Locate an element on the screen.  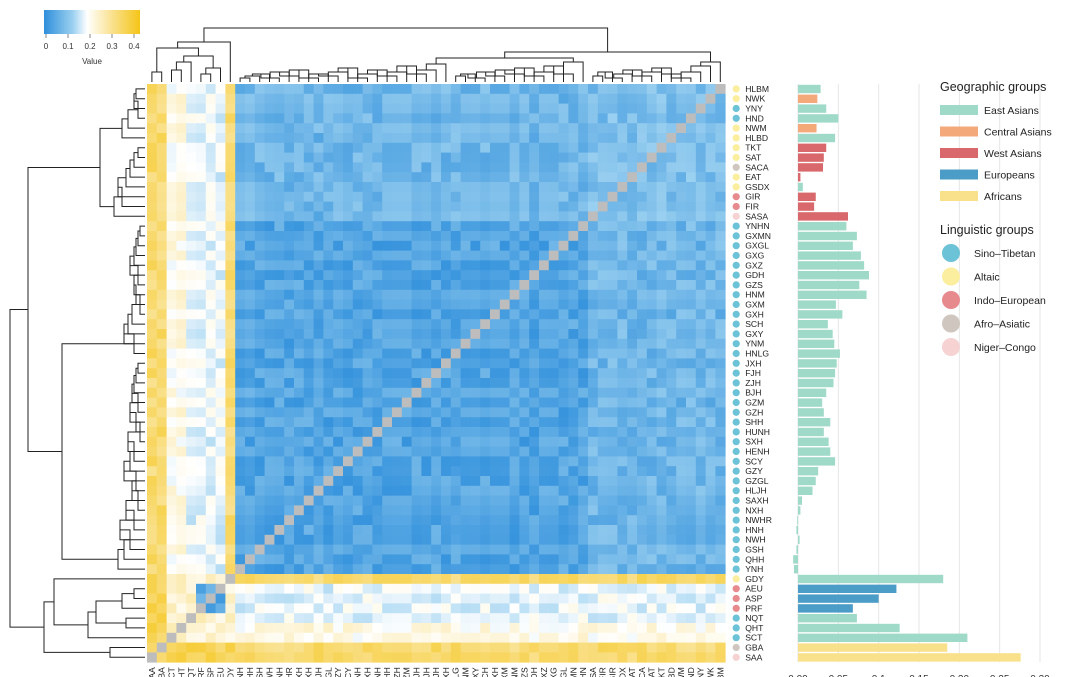
row-label: GZGL is located at coordinates (757, 481).